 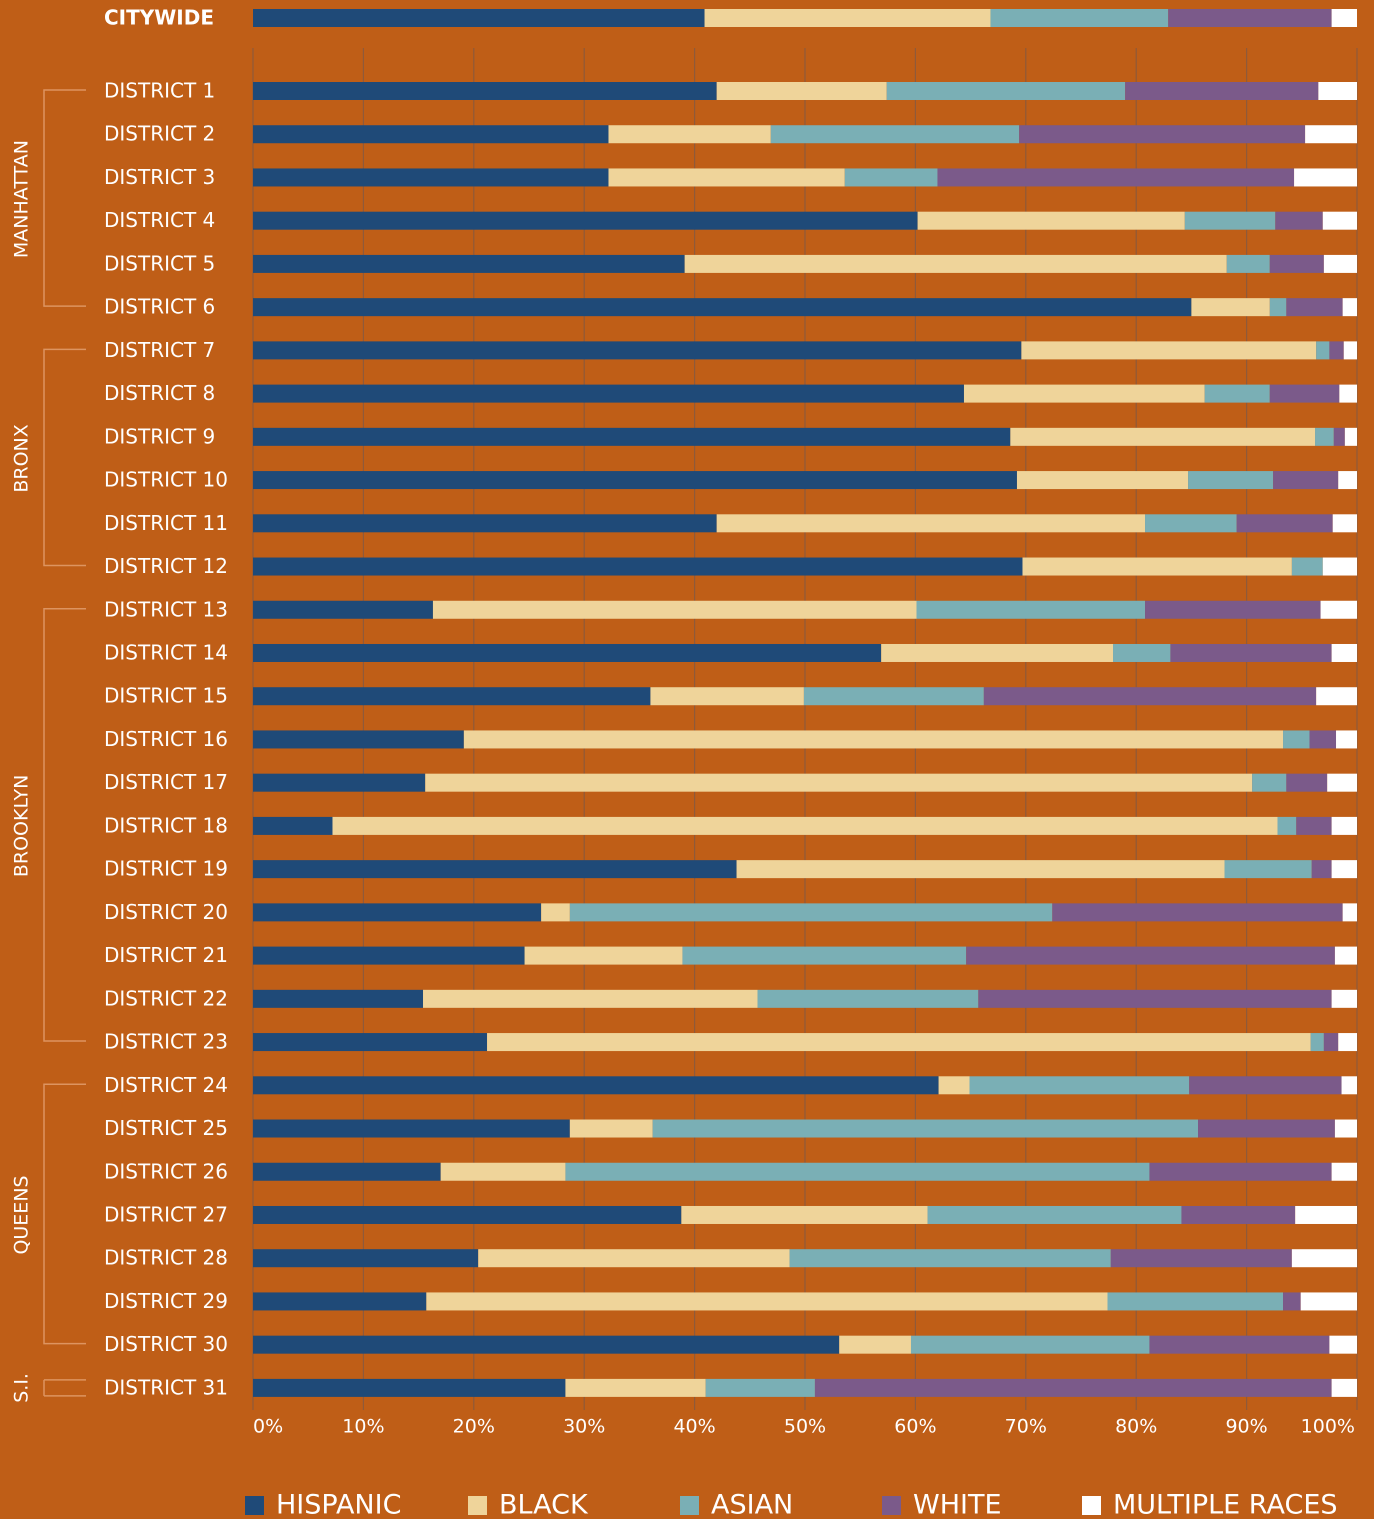 I want to click on row-label: DISTRICT 18, so click(x=166, y=825).